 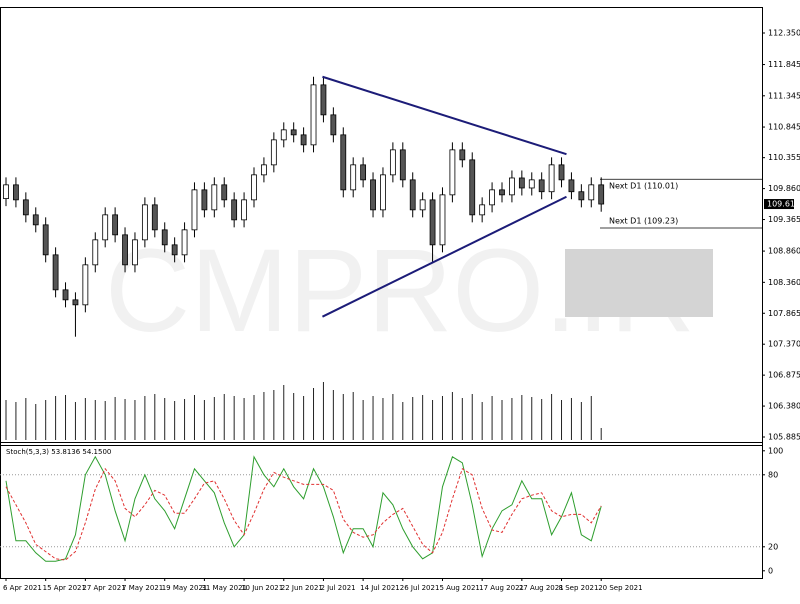 I want to click on x-tick-label: 17 Aug 2021, so click(x=501, y=588).